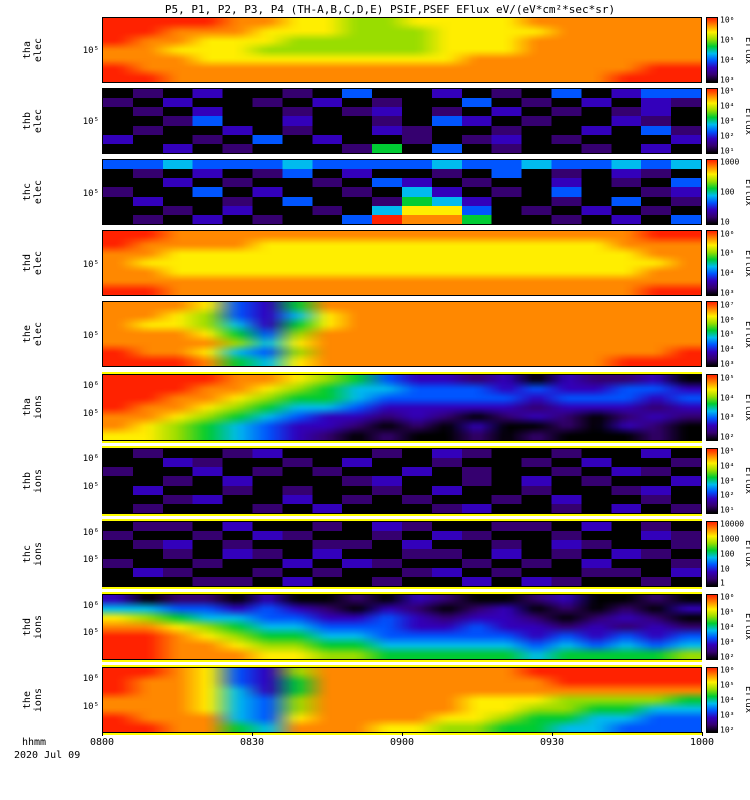 This screenshot has width=750, height=800. I want to click on colorbar-area: 10⁷ 10⁶ 10⁵ 10⁴ 10³ Eflux, so click(726, 334).